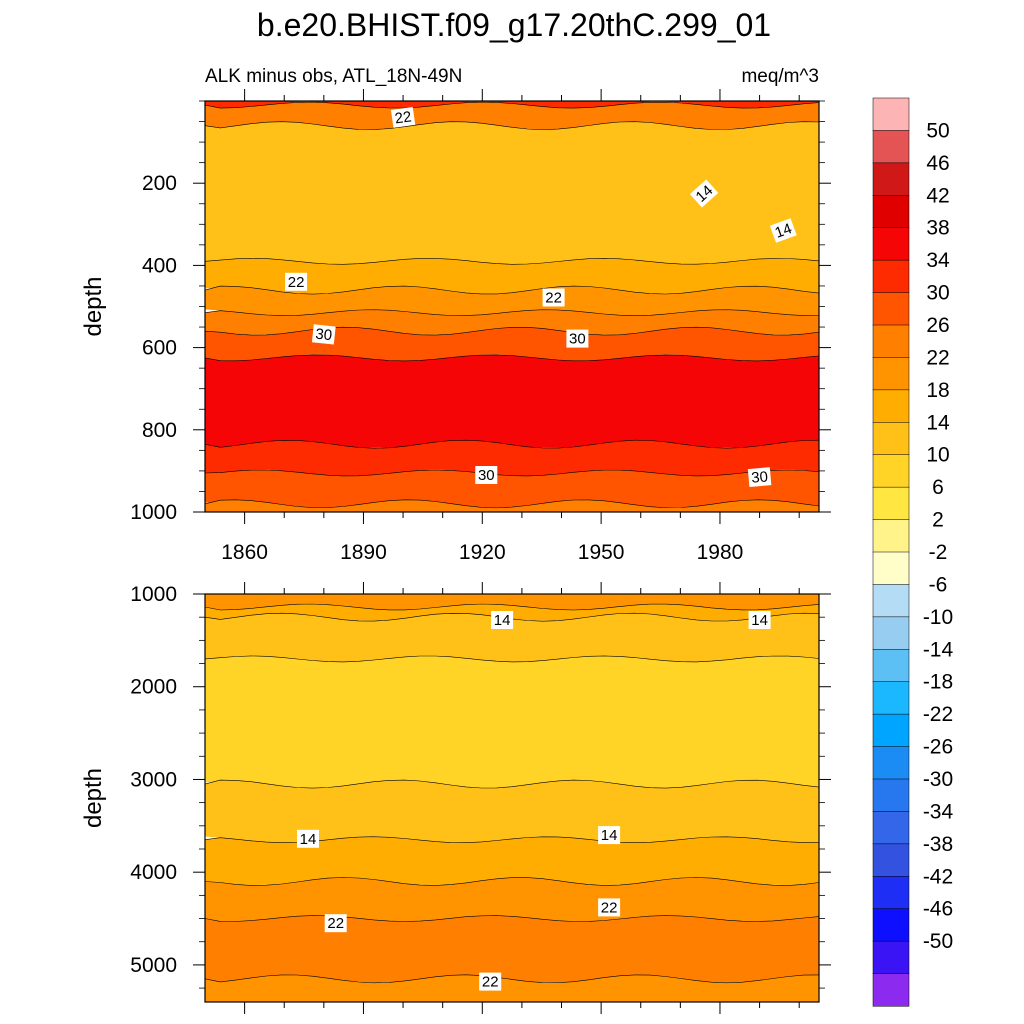 This screenshot has height=1024, width=1024. What do you see at coordinates (938, 422) in the screenshot?
I see `colorbar-label: 14` at bounding box center [938, 422].